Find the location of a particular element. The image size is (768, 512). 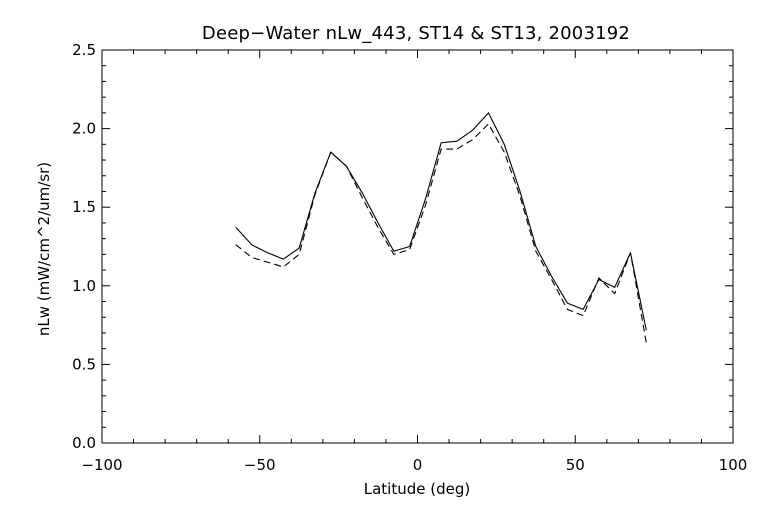

y-tick-label: 2.0 is located at coordinates (84, 129).